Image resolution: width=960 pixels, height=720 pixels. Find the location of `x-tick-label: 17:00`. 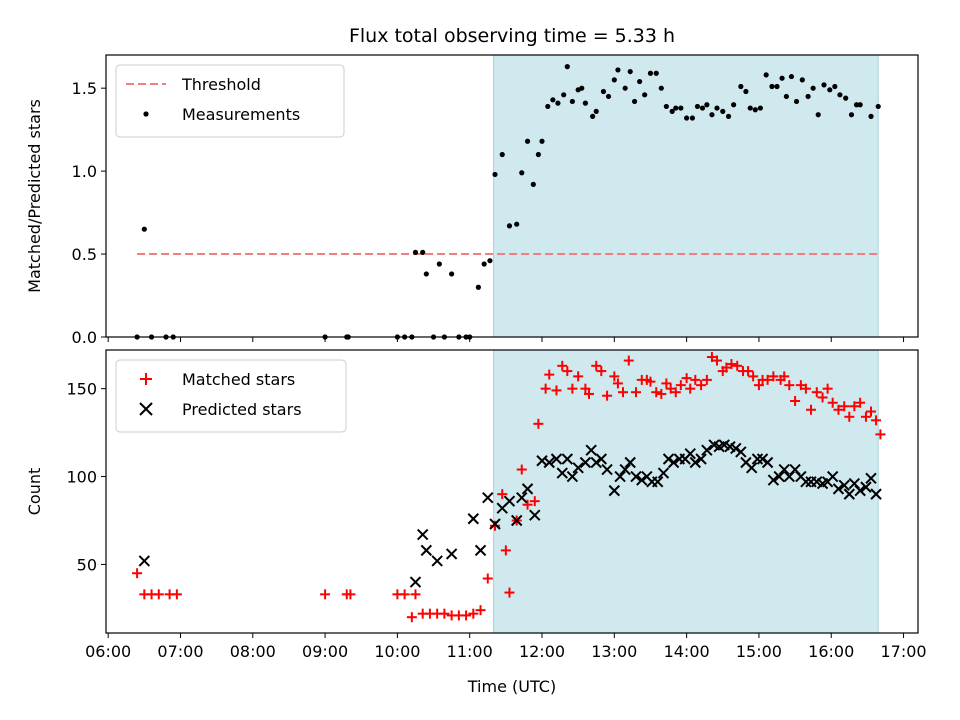

x-tick-label: 17:00 is located at coordinates (903, 651).